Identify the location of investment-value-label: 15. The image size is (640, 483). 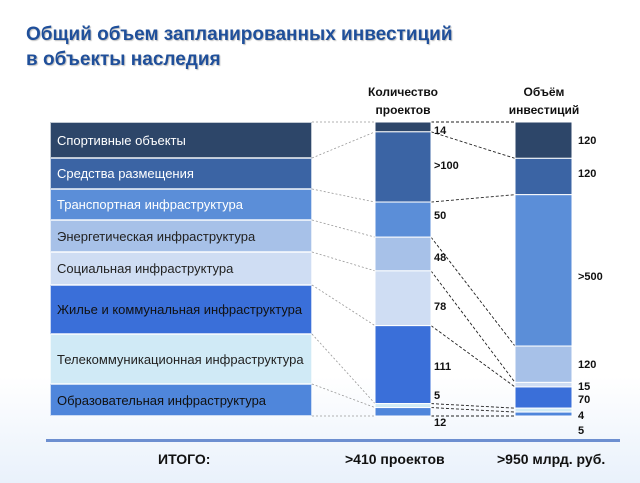
(584, 387).